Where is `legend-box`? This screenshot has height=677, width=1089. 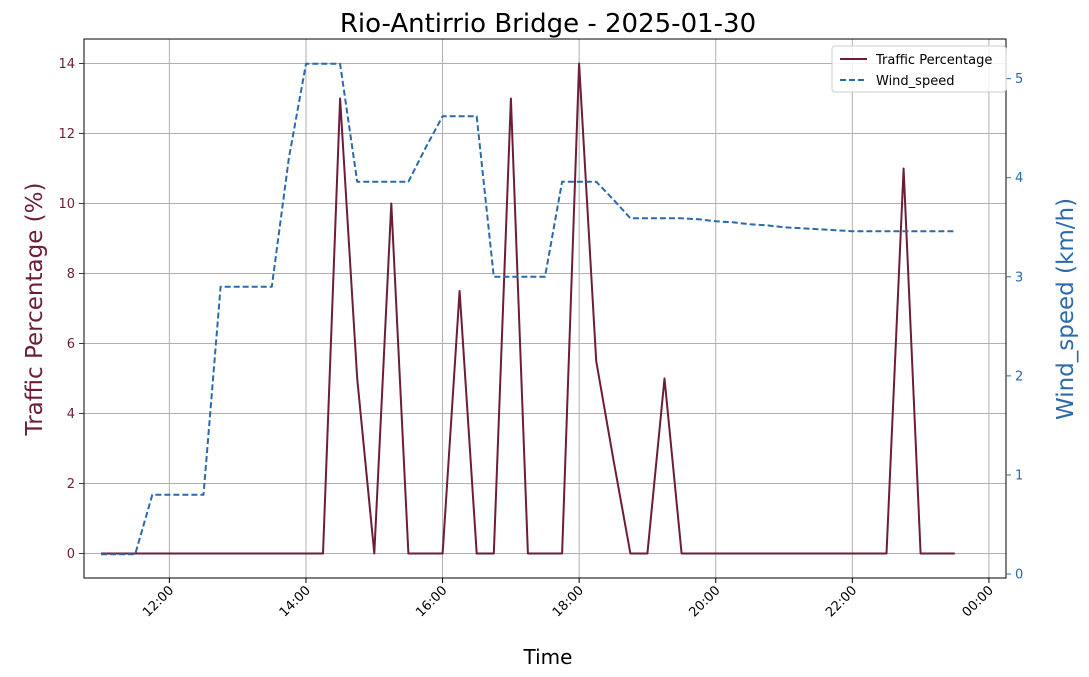
legend-box is located at coordinates (919, 69).